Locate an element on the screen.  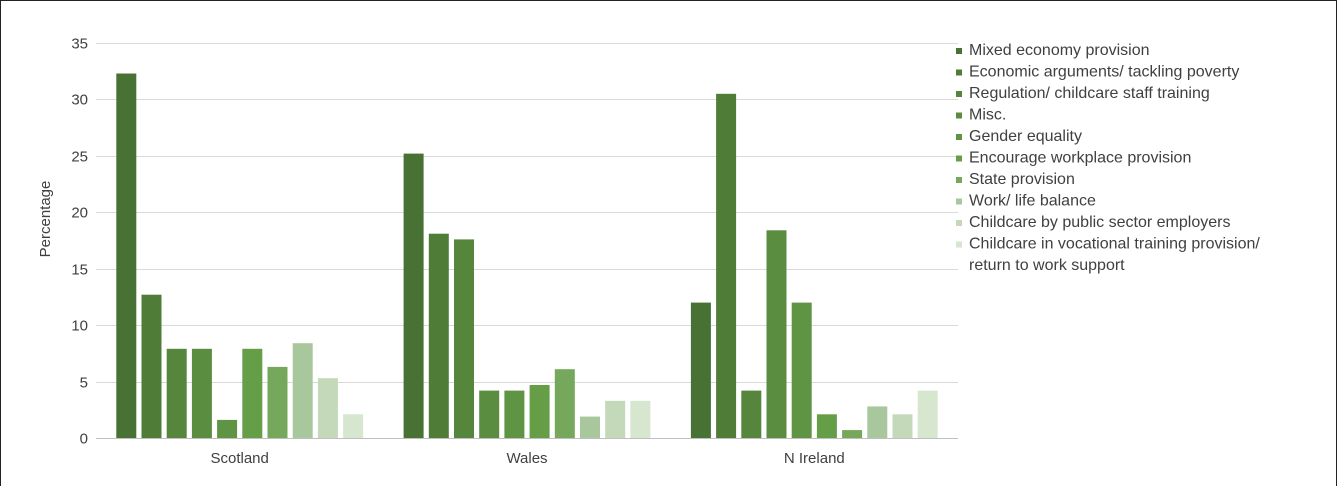
x-category-label: N Ireland is located at coordinates (814, 458).